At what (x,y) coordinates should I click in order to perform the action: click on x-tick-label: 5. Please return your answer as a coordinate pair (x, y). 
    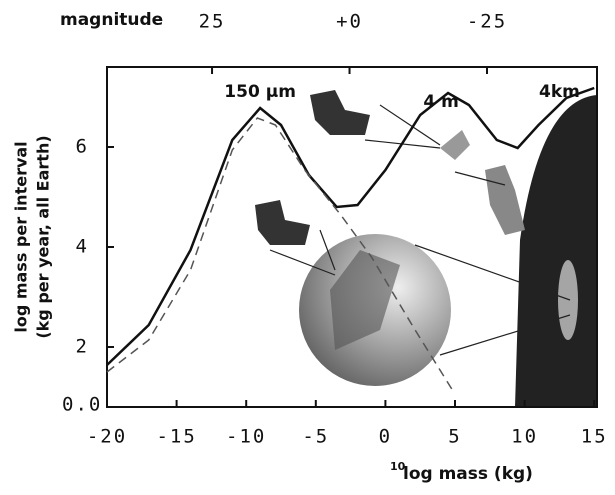
    Looking at the image, I should click on (454, 437).